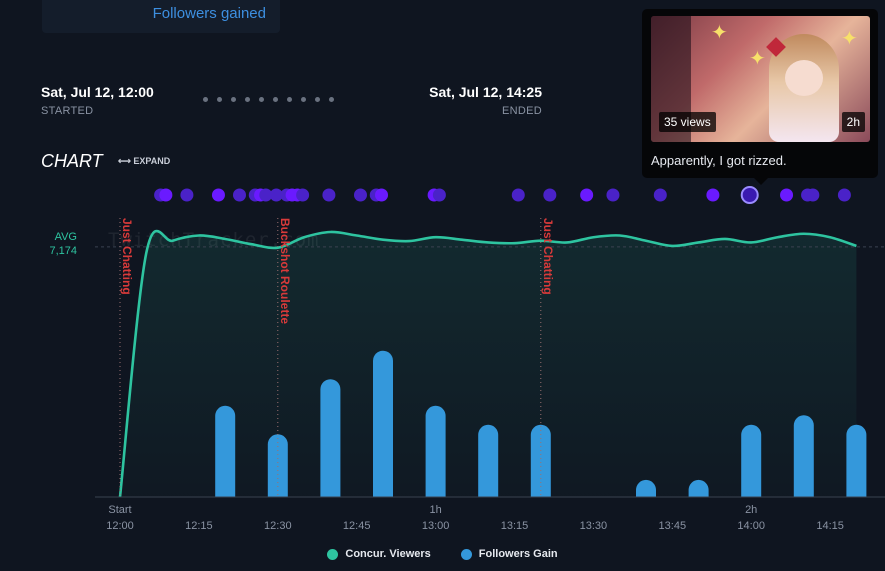 This screenshot has height=571, width=885. I want to click on x-tick-5: 13:15, so click(515, 526).